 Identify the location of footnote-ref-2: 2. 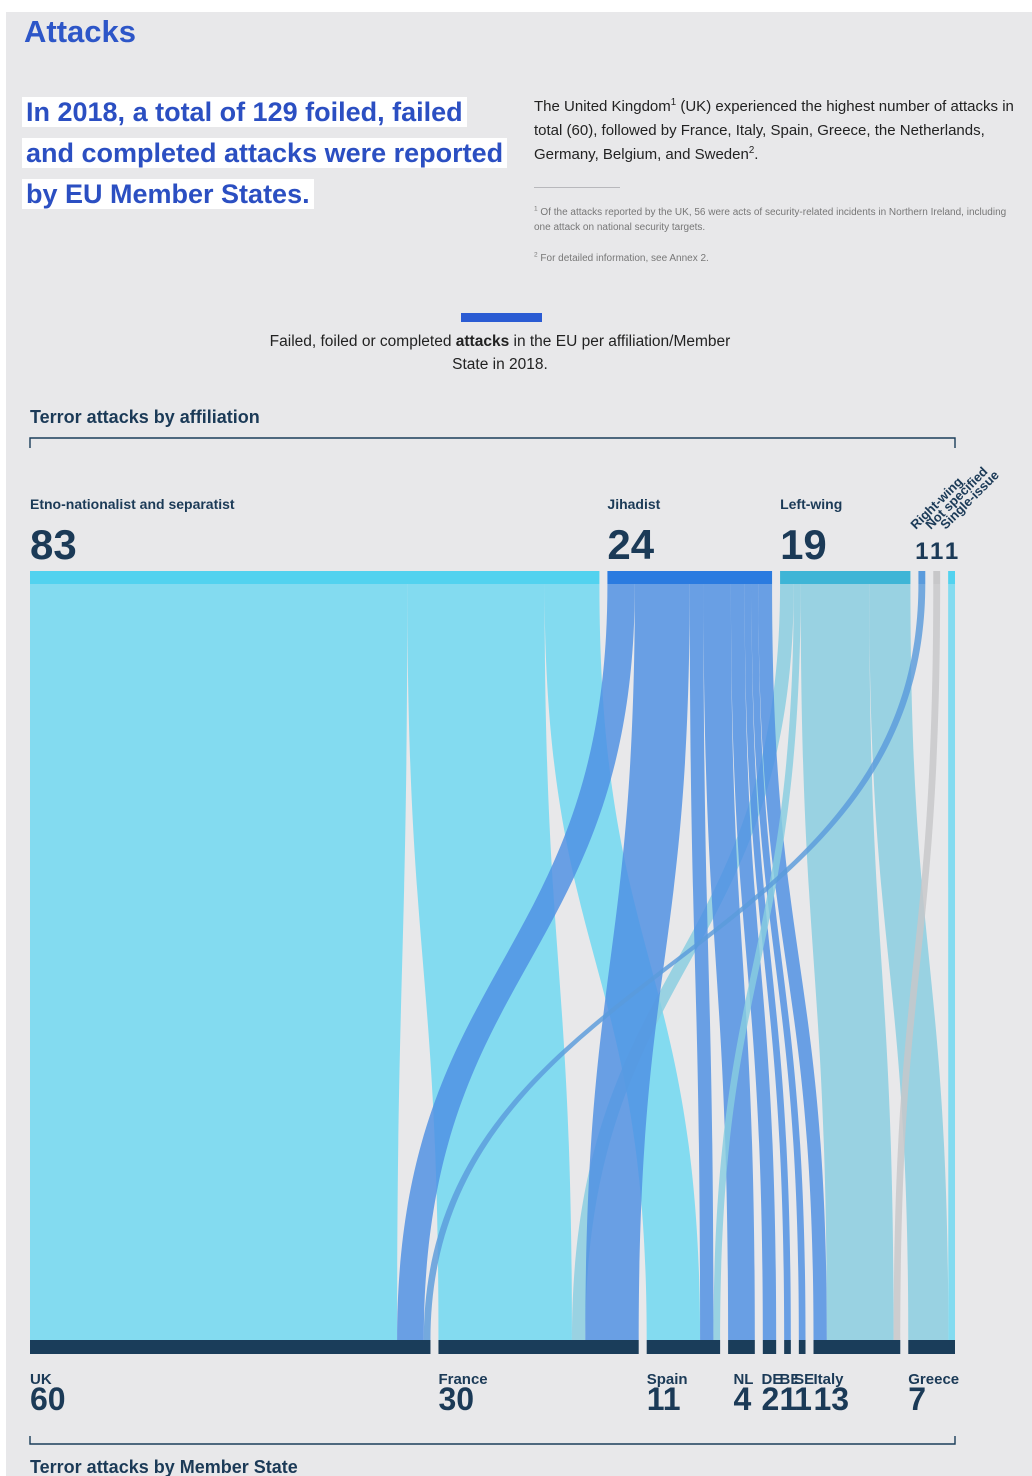
(751, 150).